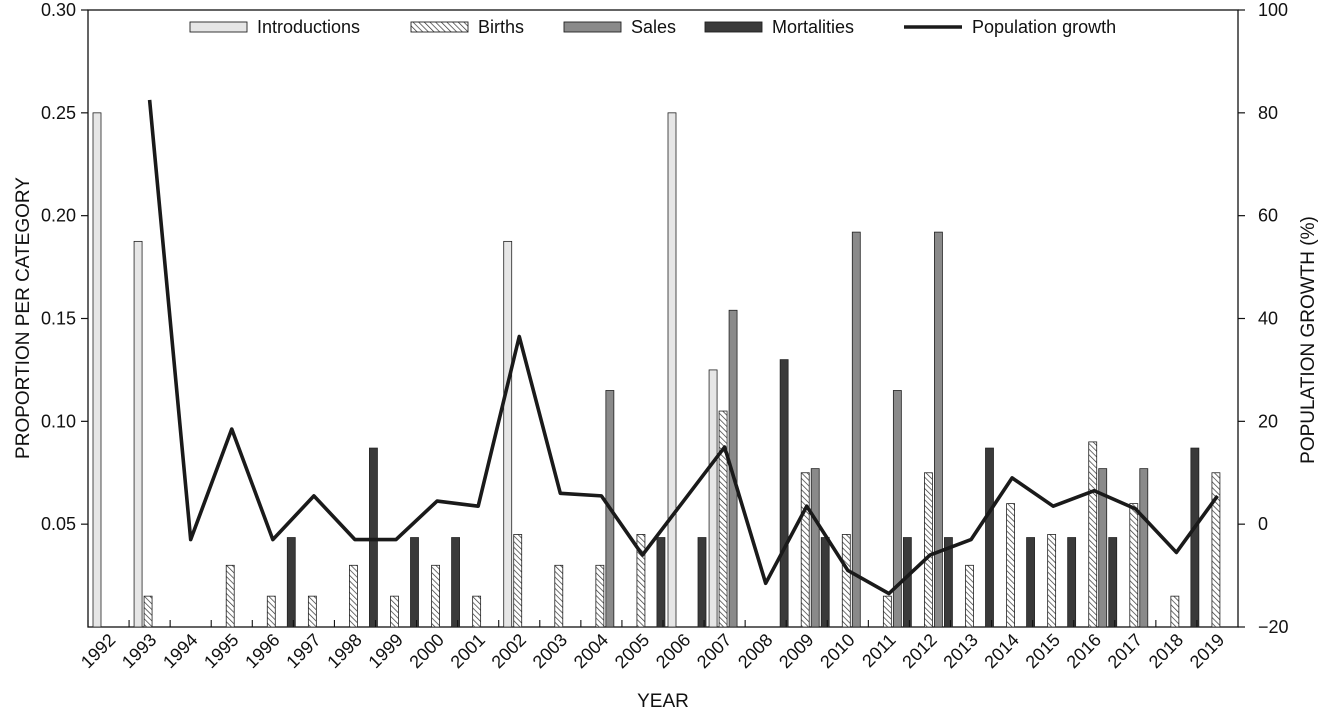  Describe the element at coordinates (887, 611) in the screenshot. I see `bar-births-2011` at that location.